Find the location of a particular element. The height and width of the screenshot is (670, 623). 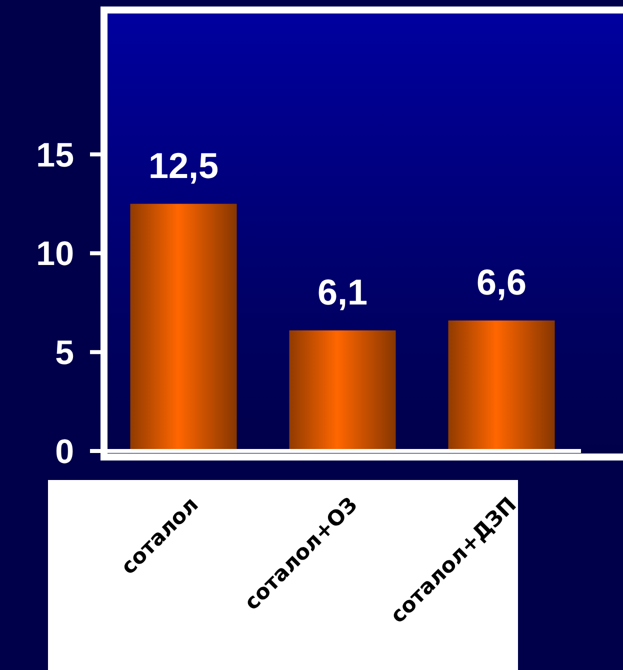

y-tick-label: 0 is located at coordinates (64, 451).